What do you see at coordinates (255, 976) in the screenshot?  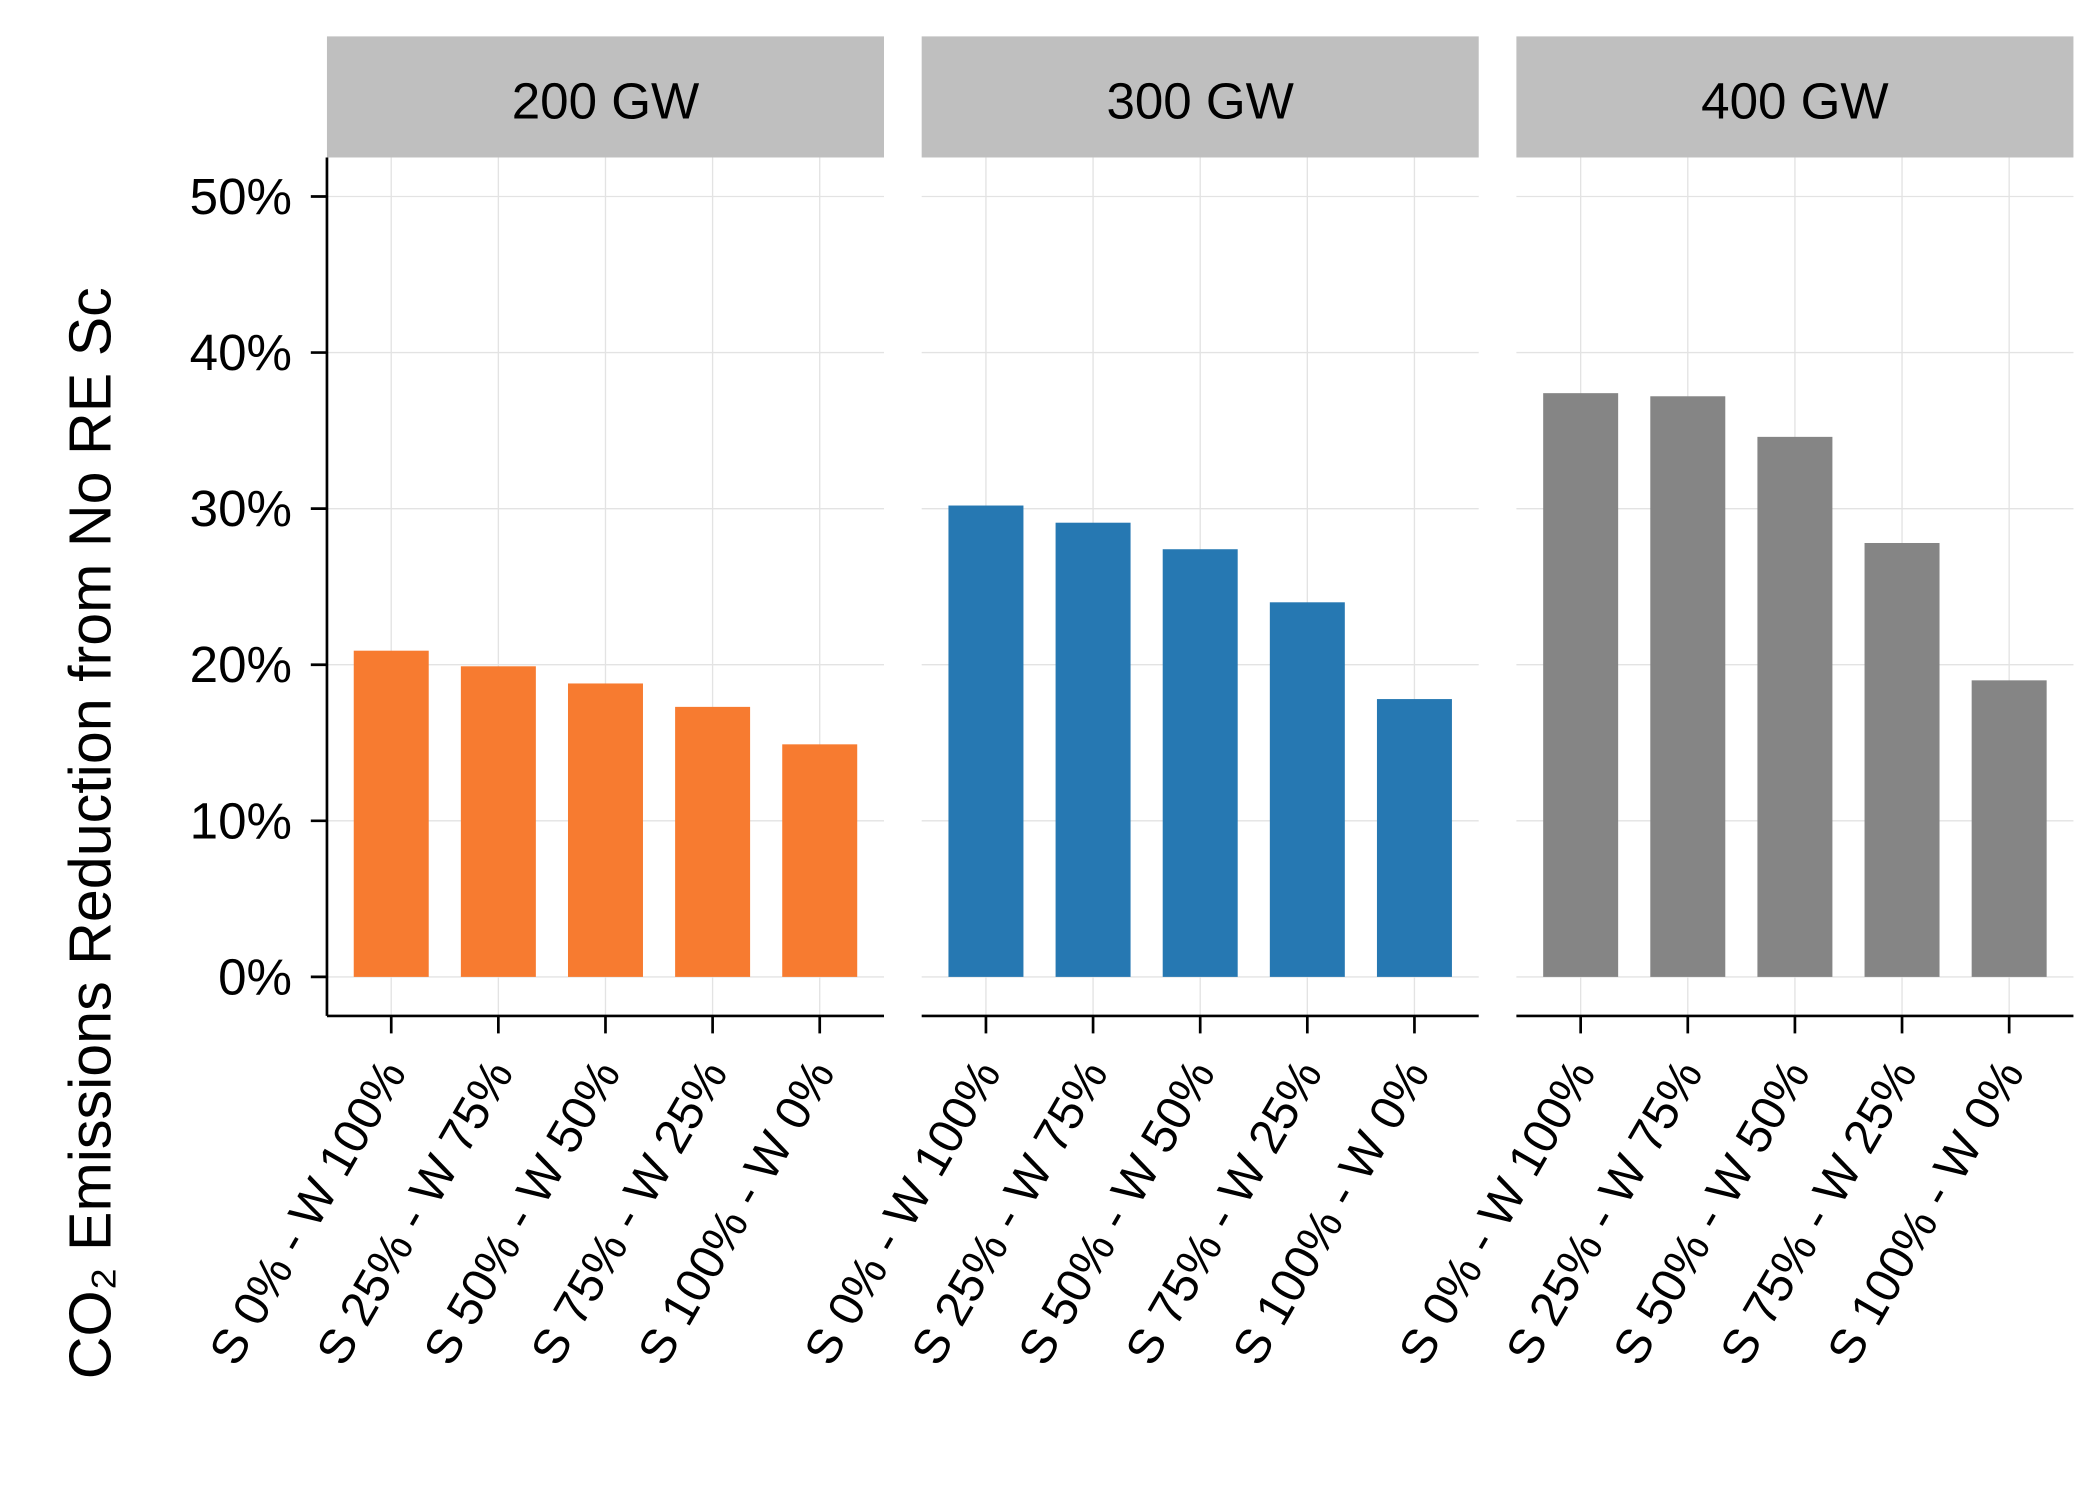 I see `y-tick-label: 0%` at bounding box center [255, 976].